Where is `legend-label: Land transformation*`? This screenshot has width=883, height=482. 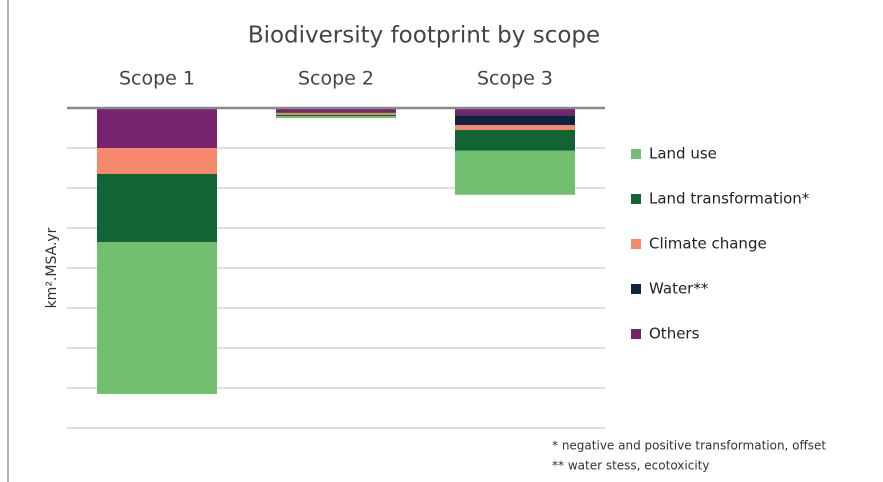
legend-label: Land transformation* is located at coordinates (729, 199).